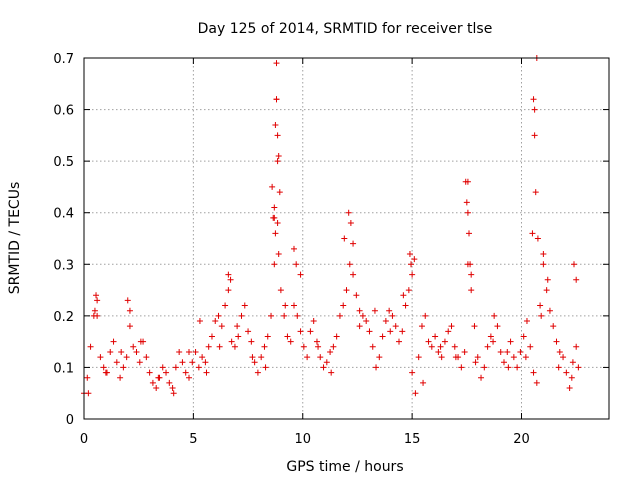 Image resolution: width=640 pixels, height=480 pixels. Describe the element at coordinates (15, 238) in the screenshot. I see `y-axis-label: SRMTID / TECUs` at that location.